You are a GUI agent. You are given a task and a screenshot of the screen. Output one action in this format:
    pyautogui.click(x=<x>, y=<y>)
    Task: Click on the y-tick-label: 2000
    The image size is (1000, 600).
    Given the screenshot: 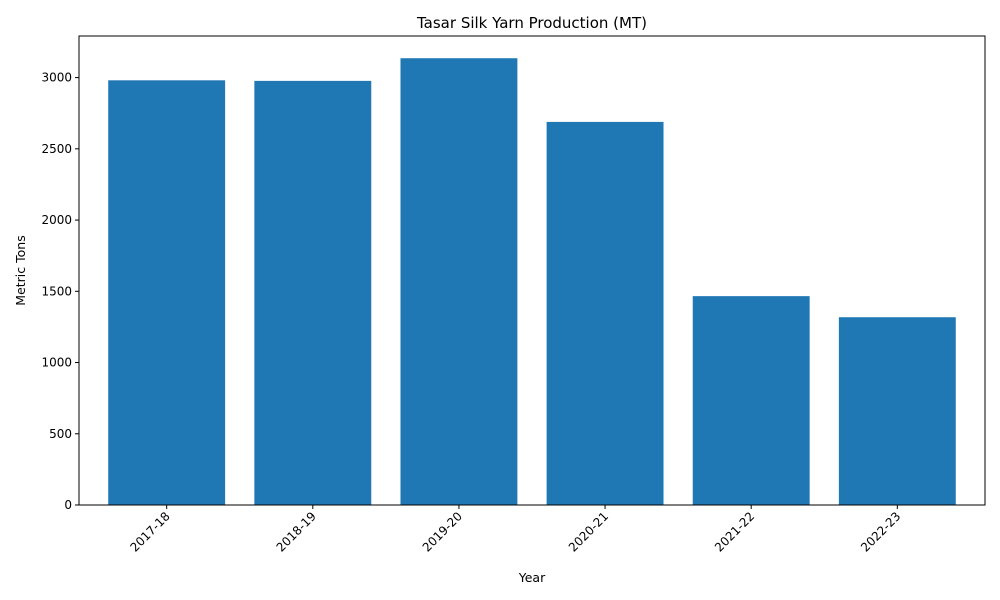 What is the action you would take?
    pyautogui.click(x=56, y=220)
    